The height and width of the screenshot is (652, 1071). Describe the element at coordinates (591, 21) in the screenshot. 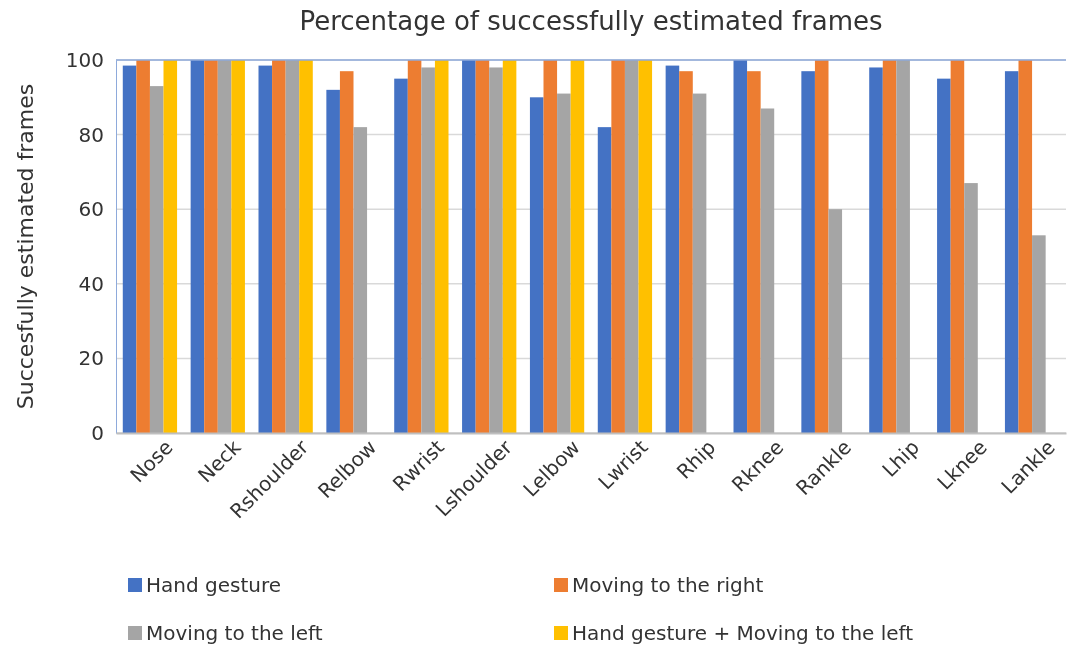

I see `chart-title: Percentage of successfully estimated frames` at that location.